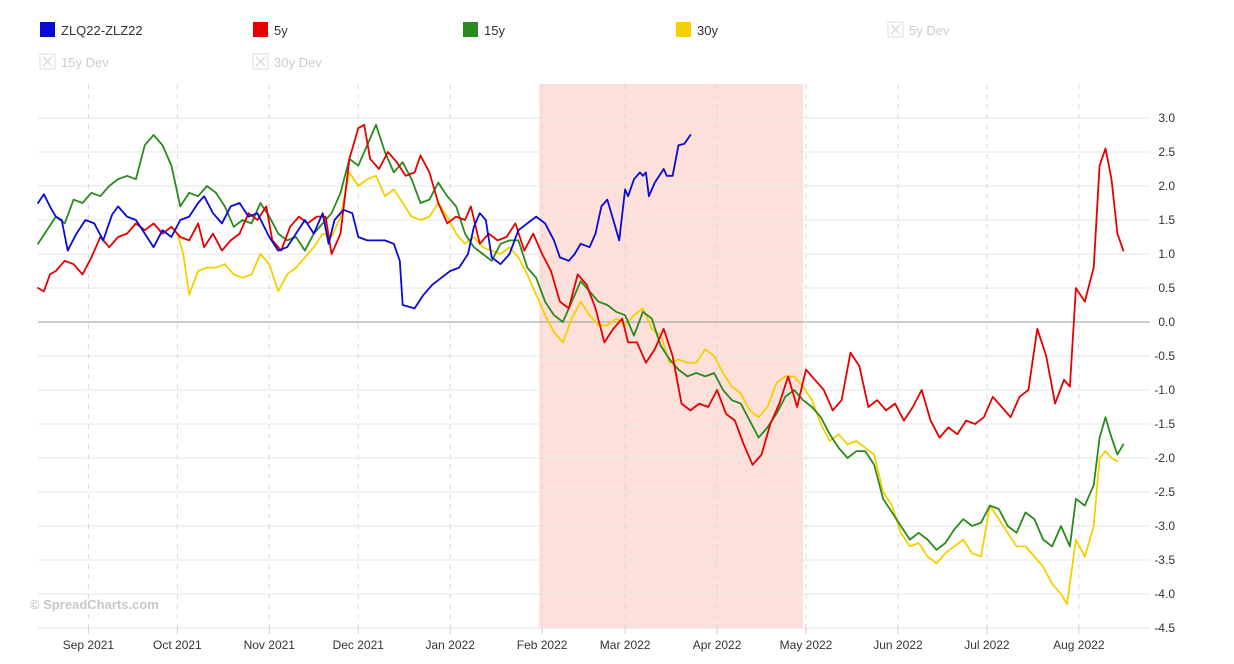 The height and width of the screenshot is (664, 1234). I want to click on x-tick-label: Jan 2022, so click(450, 645).